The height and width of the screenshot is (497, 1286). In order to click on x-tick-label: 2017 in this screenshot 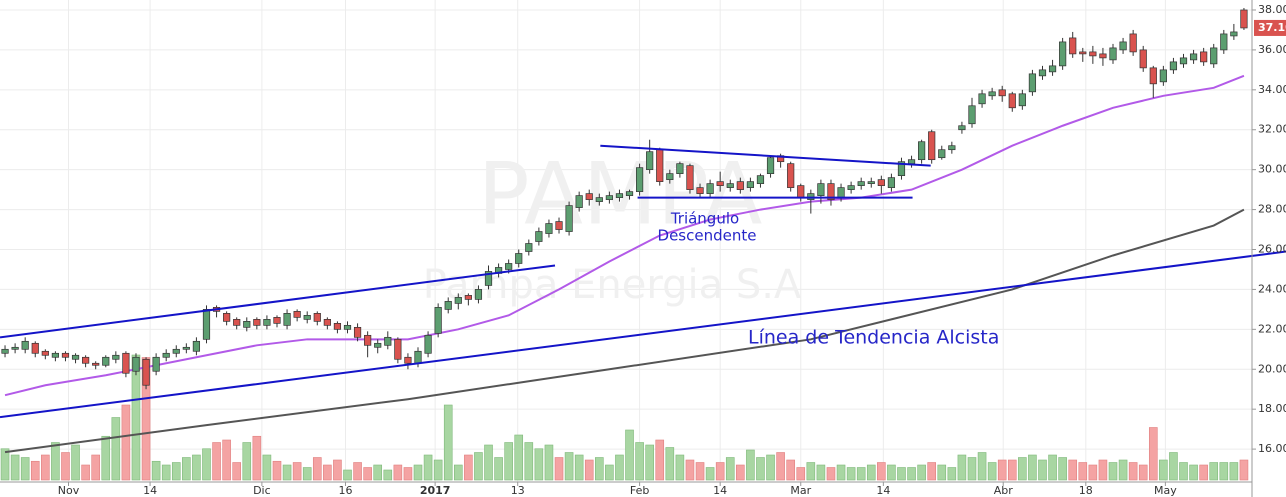, I will do `click(435, 490)`.